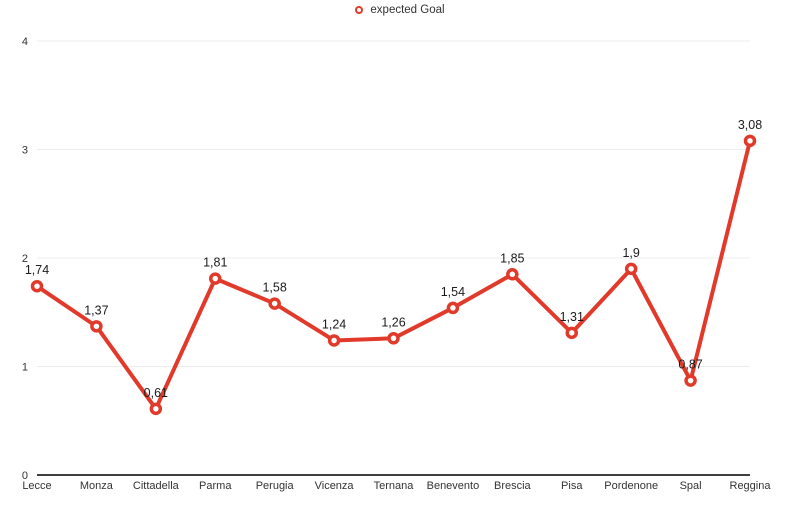 Image resolution: width=800 pixels, height=513 pixels. Describe the element at coordinates (275, 486) in the screenshot. I see `x-tick-label: Perugia` at that location.